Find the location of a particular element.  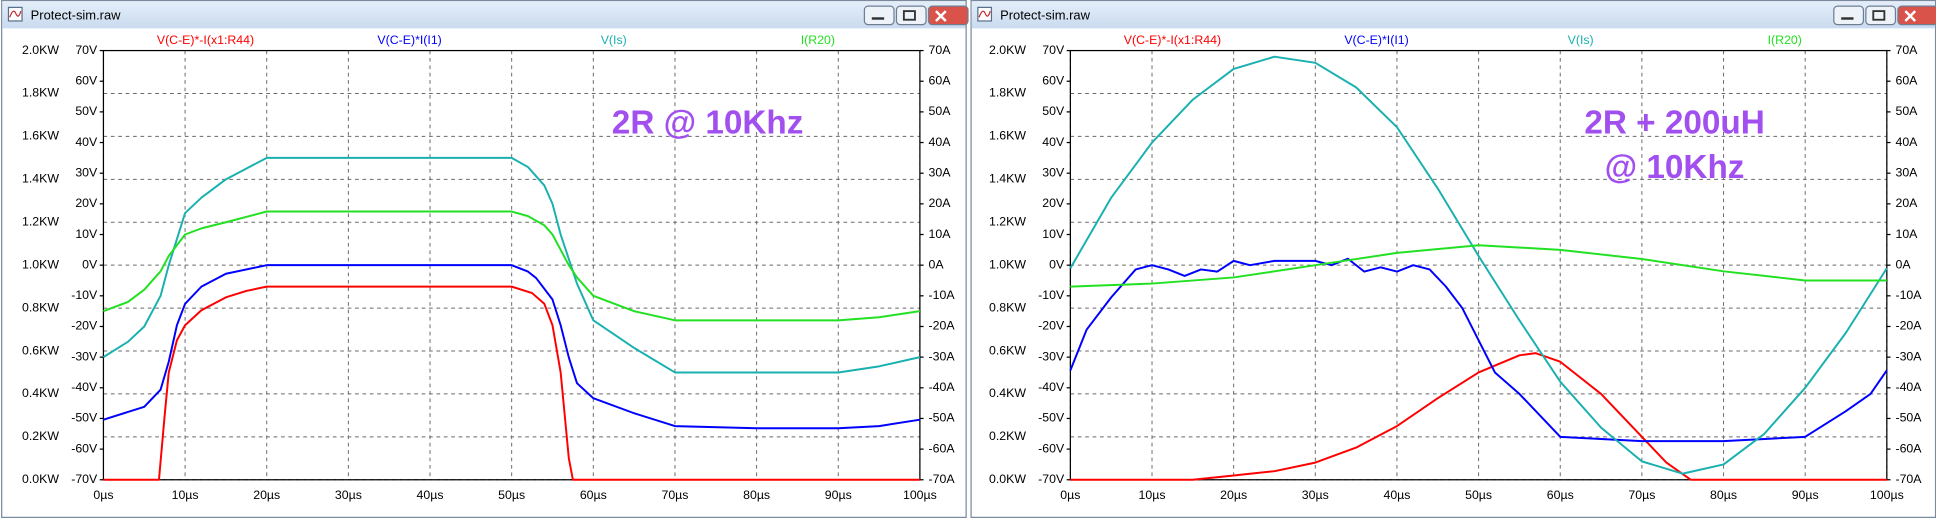

y2-tick-label: 30V is located at coordinates (86, 172).